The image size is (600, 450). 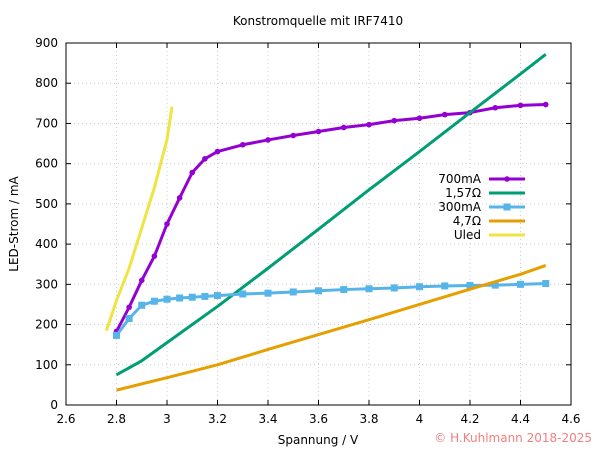 What do you see at coordinates (46, 83) in the screenshot?
I see `y-tick-label: 800` at bounding box center [46, 83].